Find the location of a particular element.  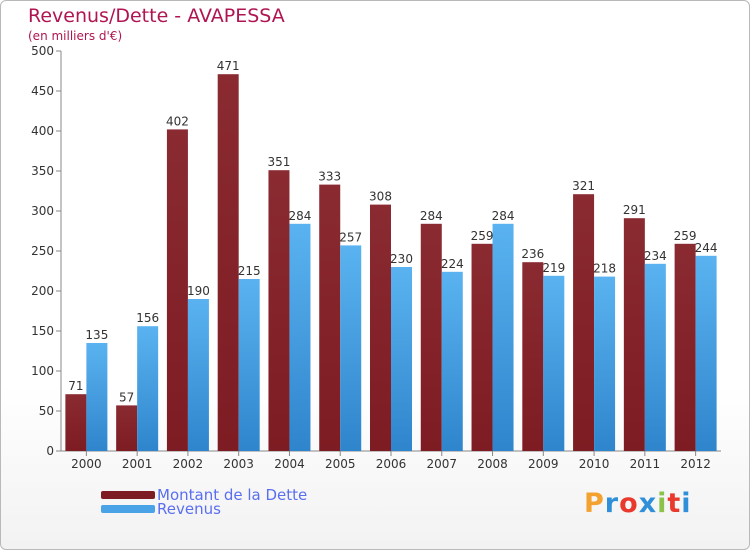

x-tick-label: 2003 is located at coordinates (238, 464).